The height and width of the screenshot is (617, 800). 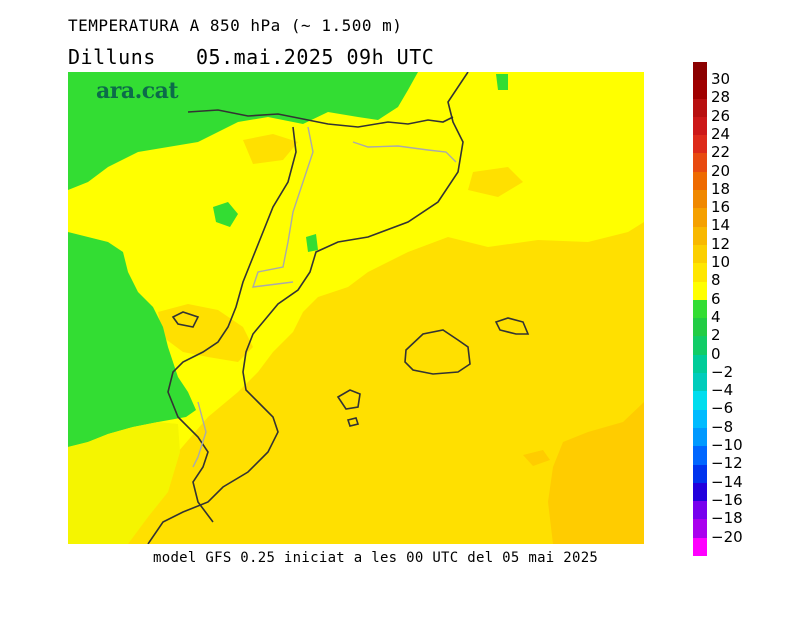 What do you see at coordinates (243, 131) in the screenshot?
I see `zone-green-north` at bounding box center [243, 131].